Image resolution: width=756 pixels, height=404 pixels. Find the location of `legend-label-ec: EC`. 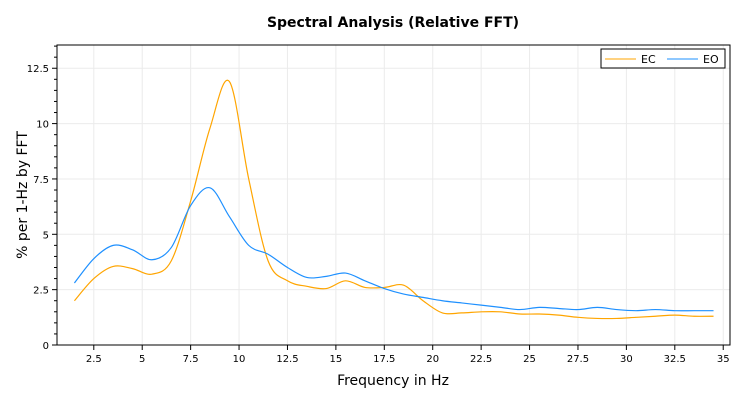

legend-label-ec: EC is located at coordinates (648, 59).